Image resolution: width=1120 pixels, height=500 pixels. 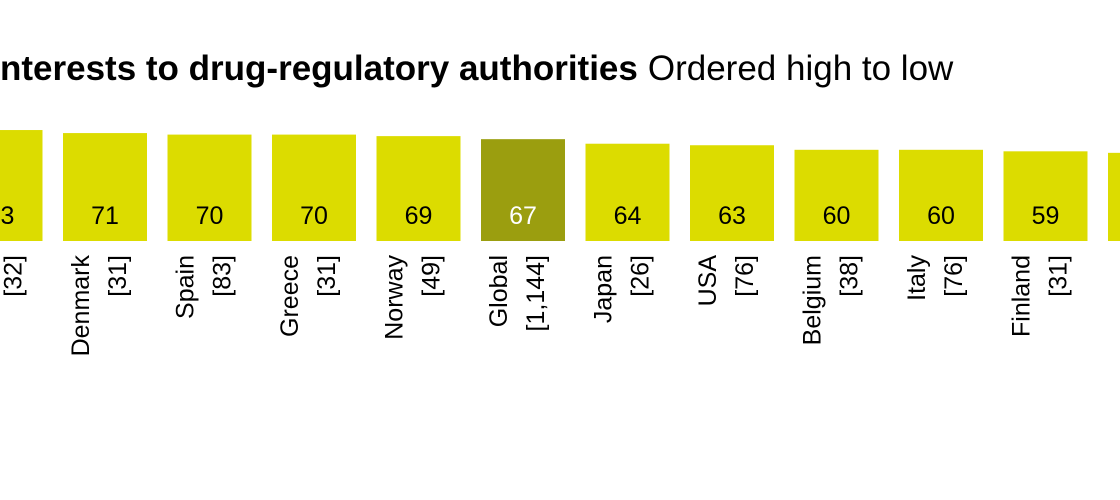 I want to click on x-tick-label: Italy, so click(x=917, y=278).